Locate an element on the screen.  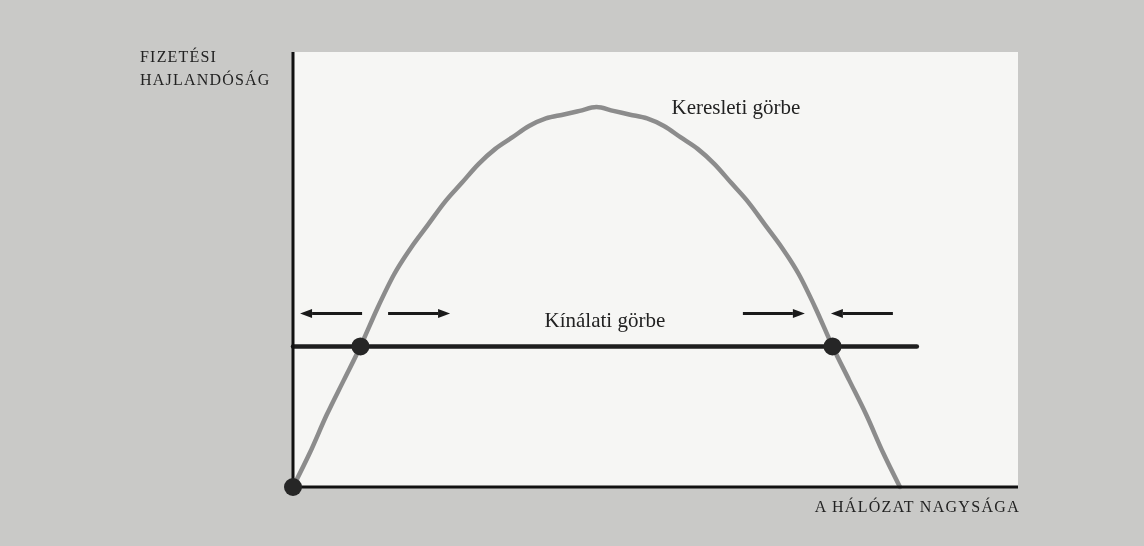
series-label: Kínálati görbe is located at coordinates (605, 320).